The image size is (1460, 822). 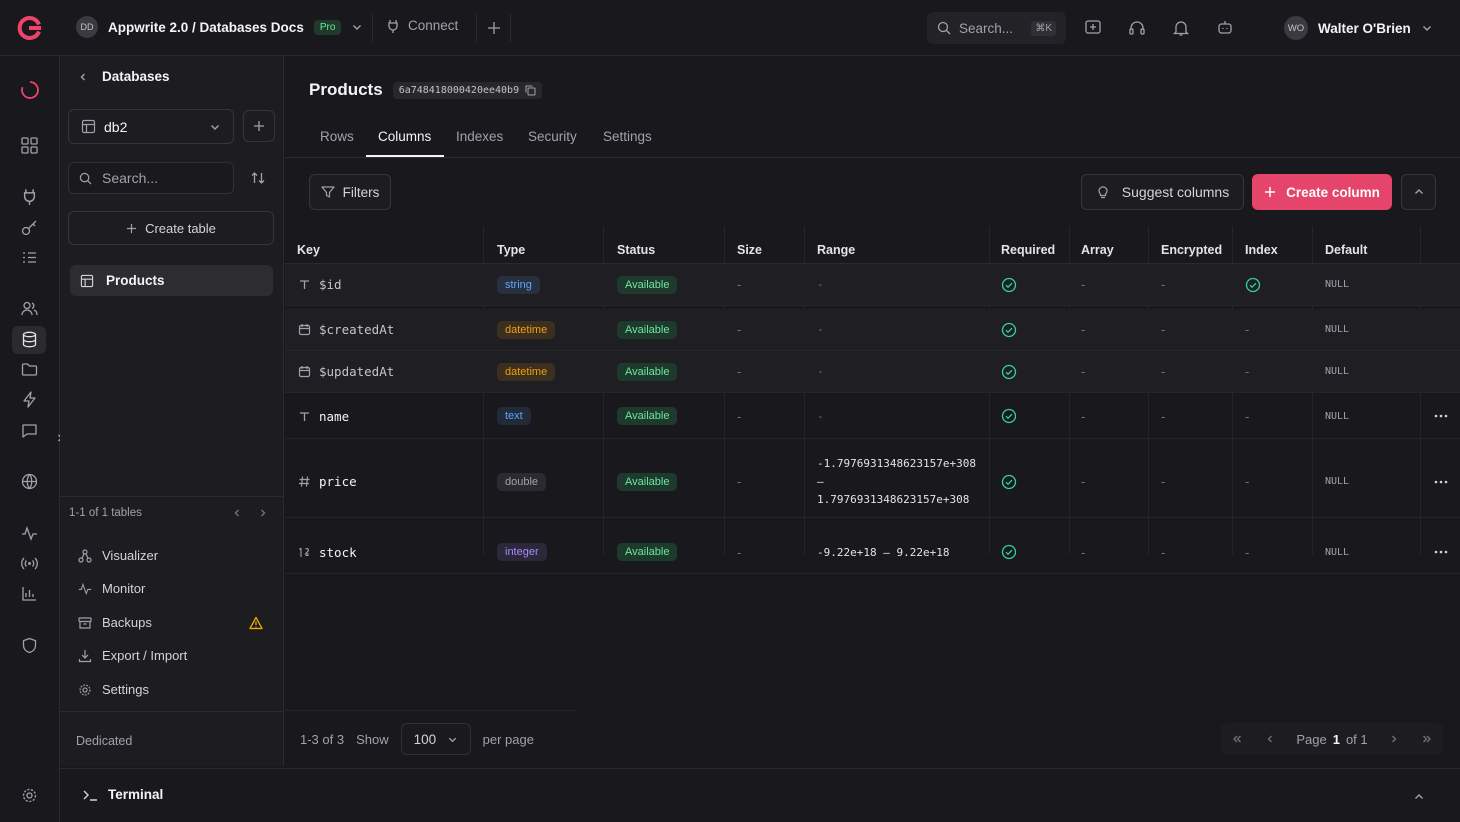 I want to click on key-icon, so click(x=29, y=227).